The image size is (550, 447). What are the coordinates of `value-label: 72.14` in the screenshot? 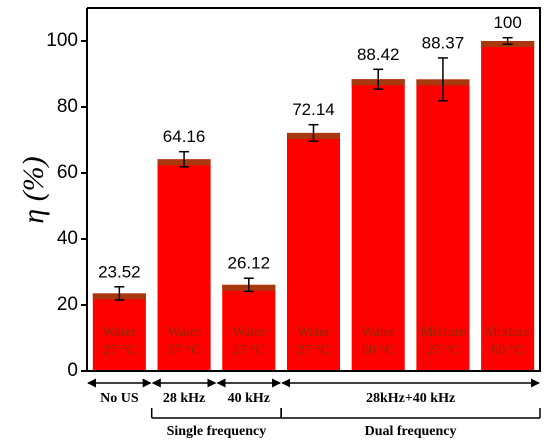 It's located at (313, 109).